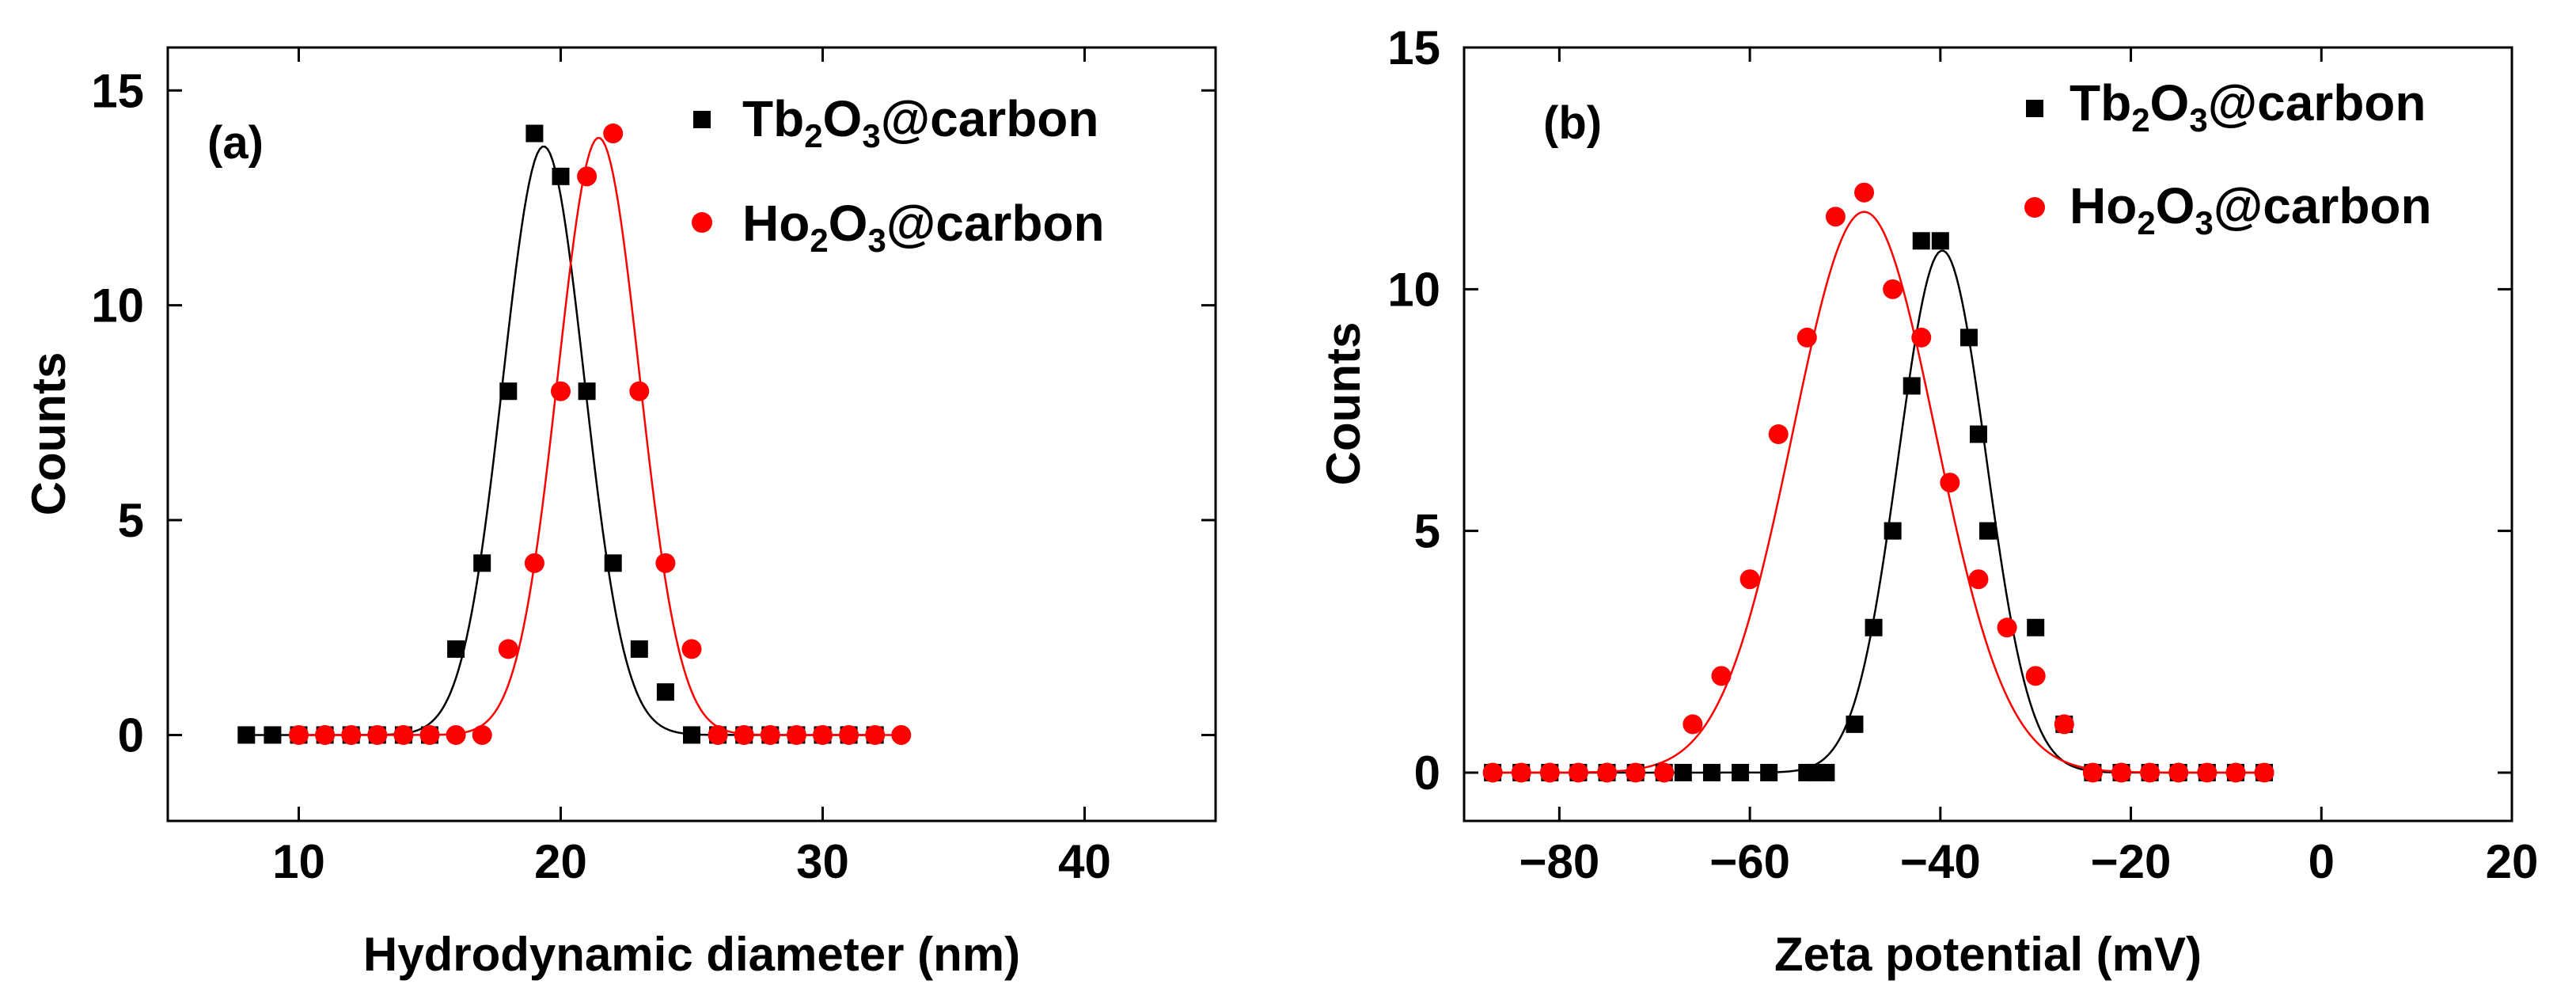  What do you see at coordinates (1084, 862) in the screenshot?
I see `x-tick-label-a: 40` at bounding box center [1084, 862].